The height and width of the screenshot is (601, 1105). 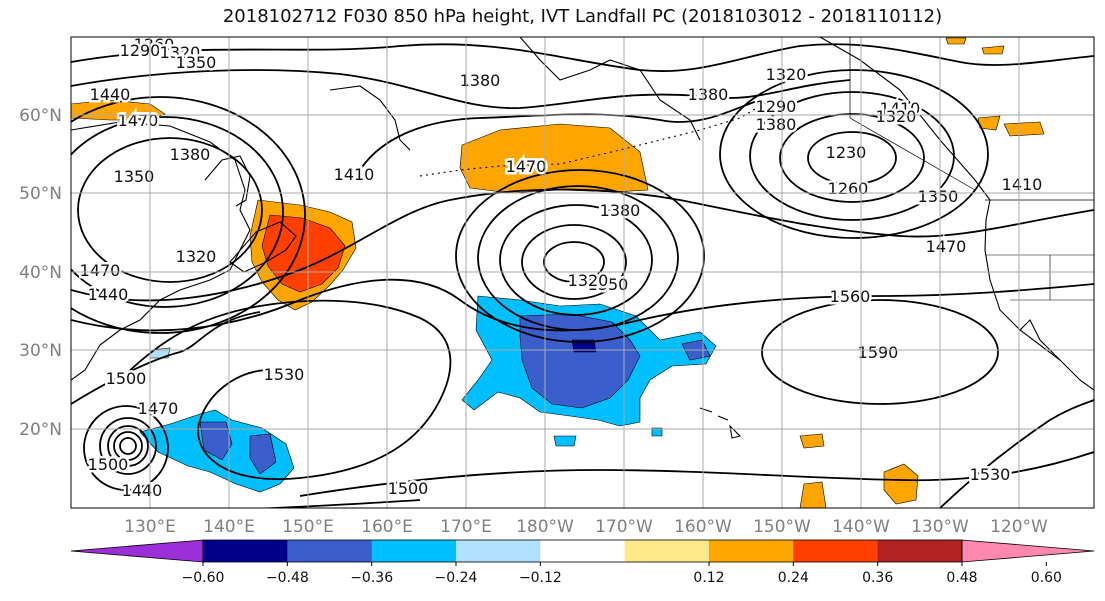 What do you see at coordinates (387, 527) in the screenshot?
I see `lon-label: 160°E` at bounding box center [387, 527].